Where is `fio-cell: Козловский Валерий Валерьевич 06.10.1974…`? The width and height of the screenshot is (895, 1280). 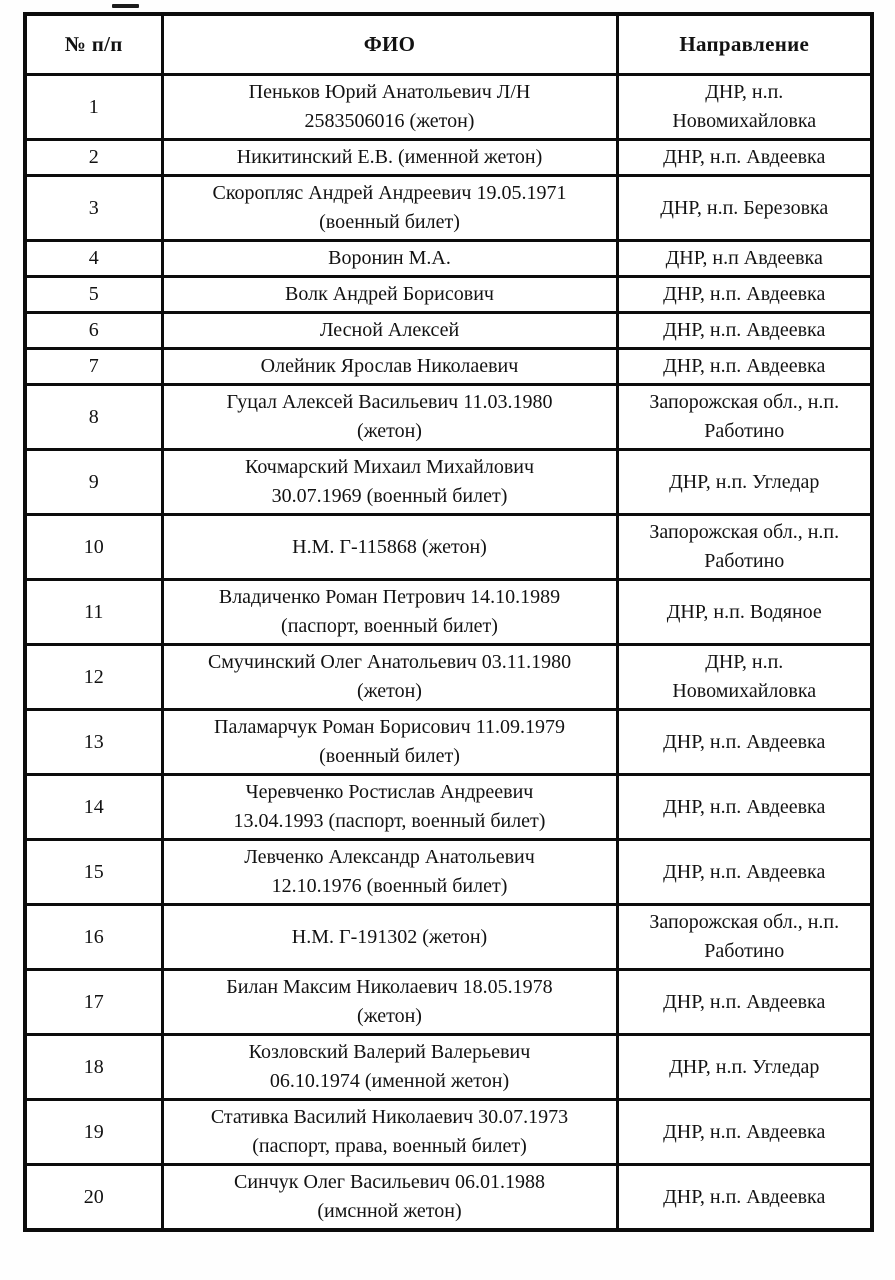 fio-cell: Козловский Валерий Валерьевич 06.10.1974… is located at coordinates (389, 1067).